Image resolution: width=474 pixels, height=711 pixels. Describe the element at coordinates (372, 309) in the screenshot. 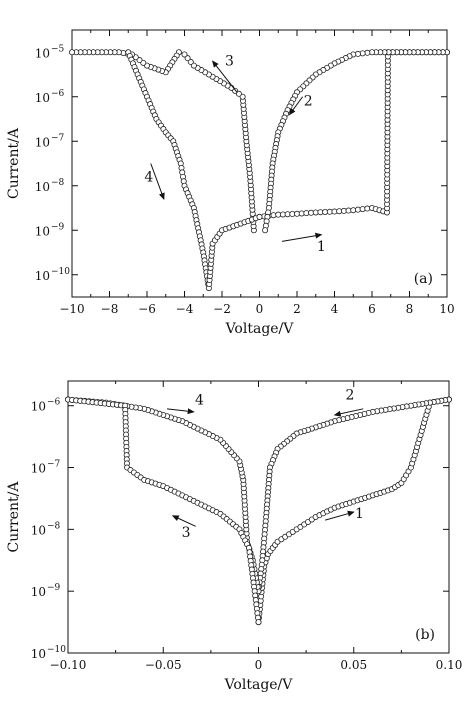

I see `x-tick-label: 6` at that location.